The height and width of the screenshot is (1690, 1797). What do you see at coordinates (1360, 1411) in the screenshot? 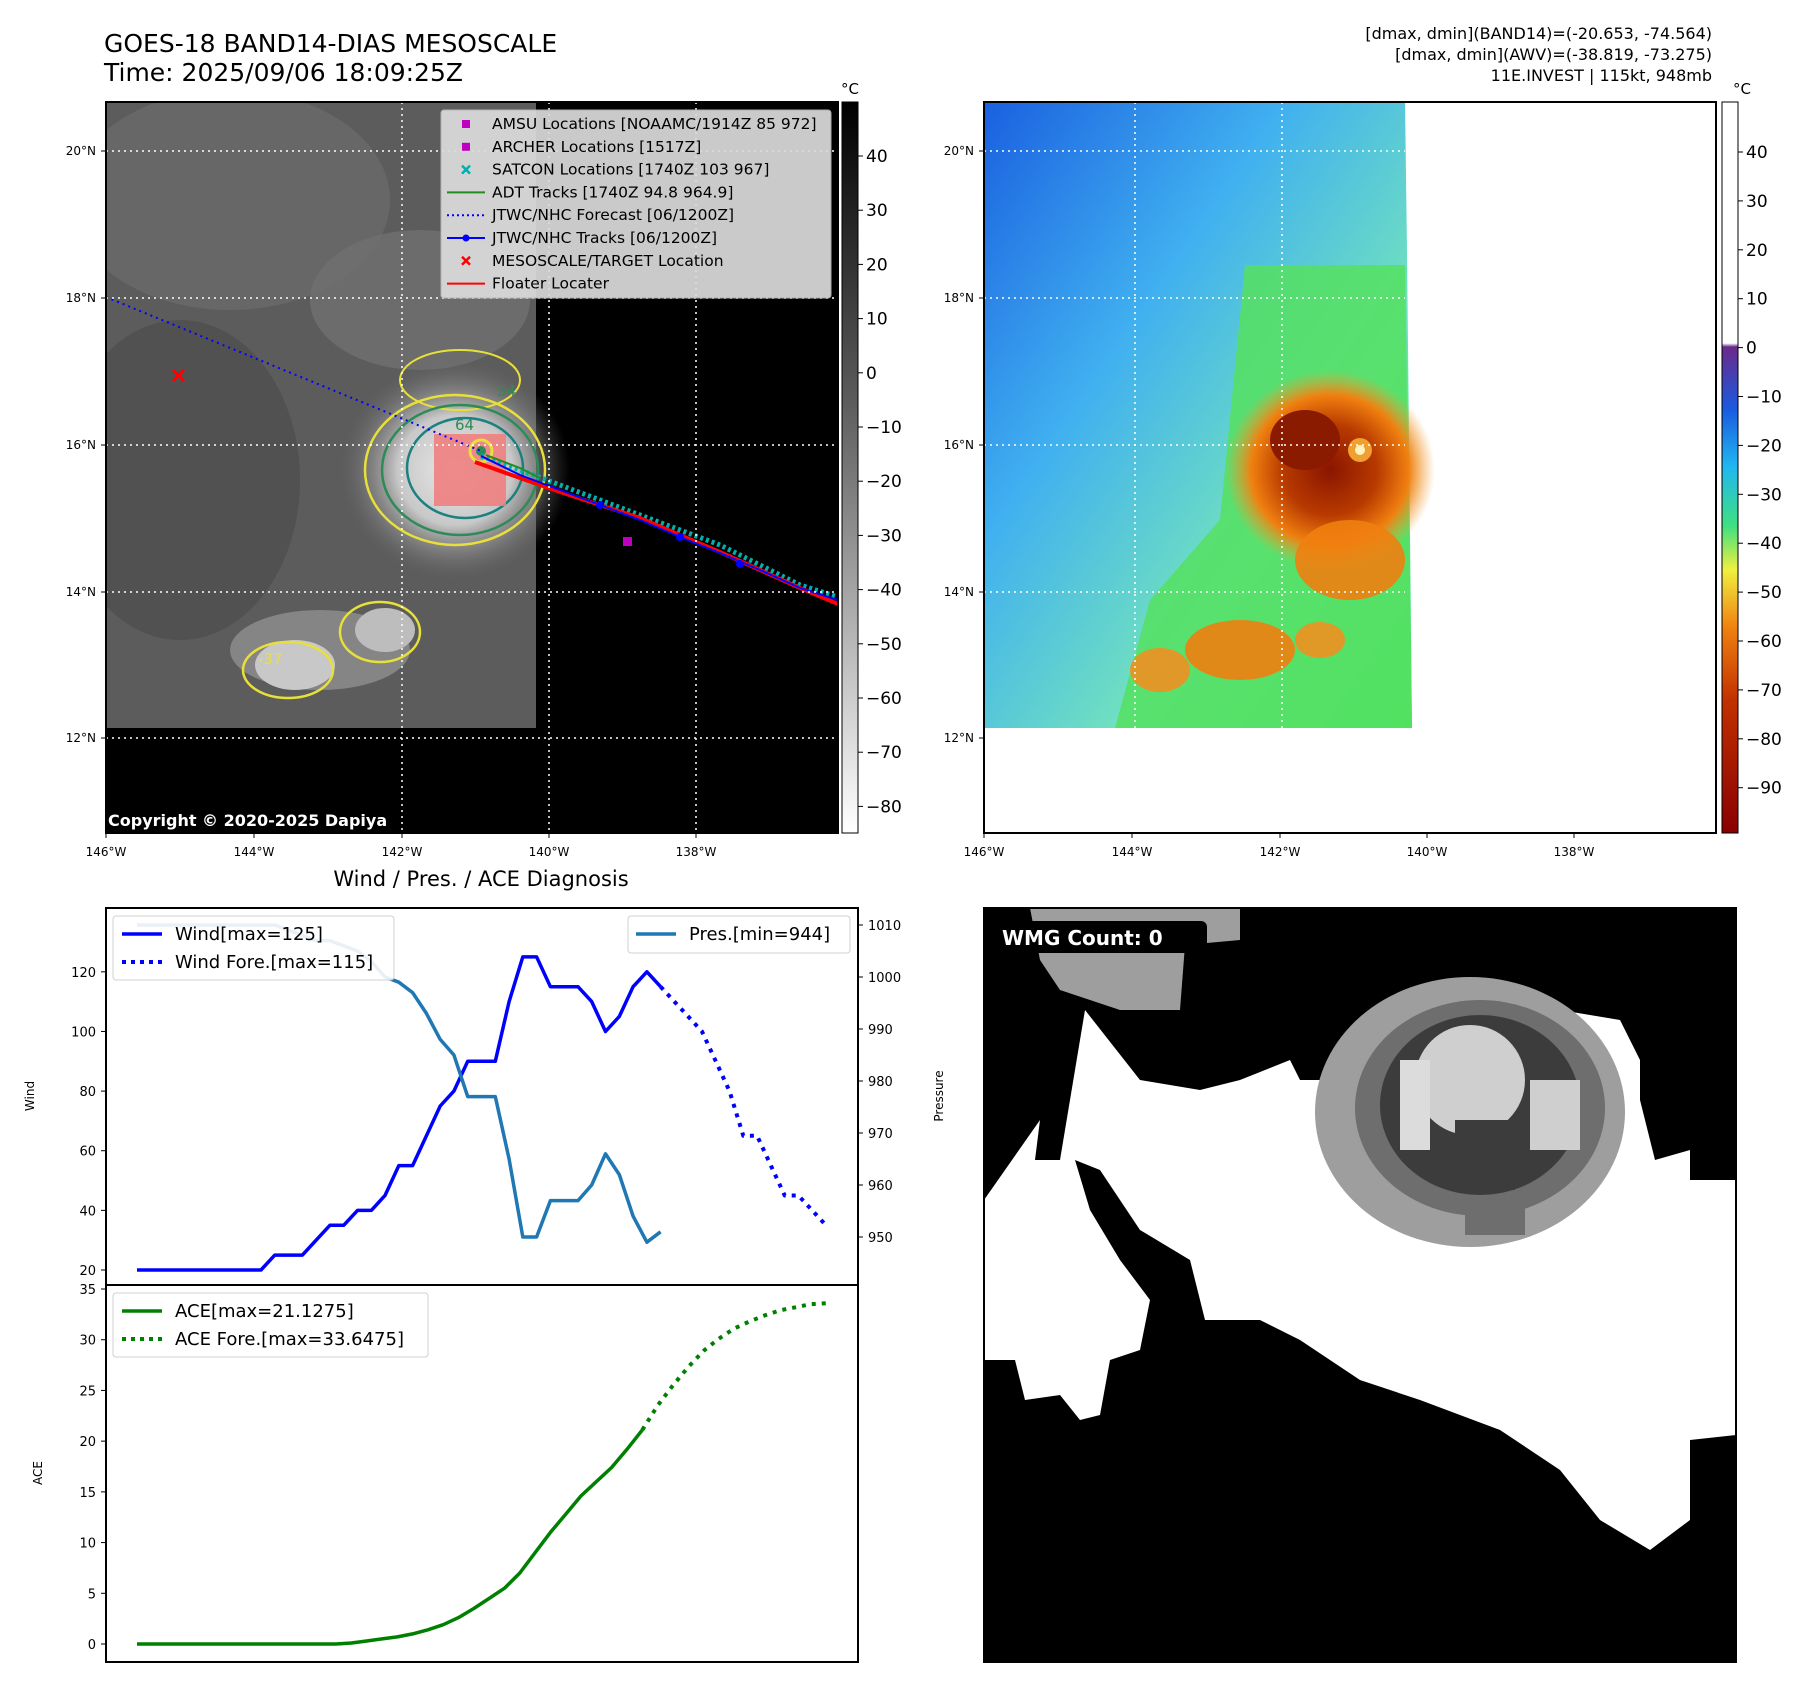
I see `wmg-lower-black` at bounding box center [1360, 1411].